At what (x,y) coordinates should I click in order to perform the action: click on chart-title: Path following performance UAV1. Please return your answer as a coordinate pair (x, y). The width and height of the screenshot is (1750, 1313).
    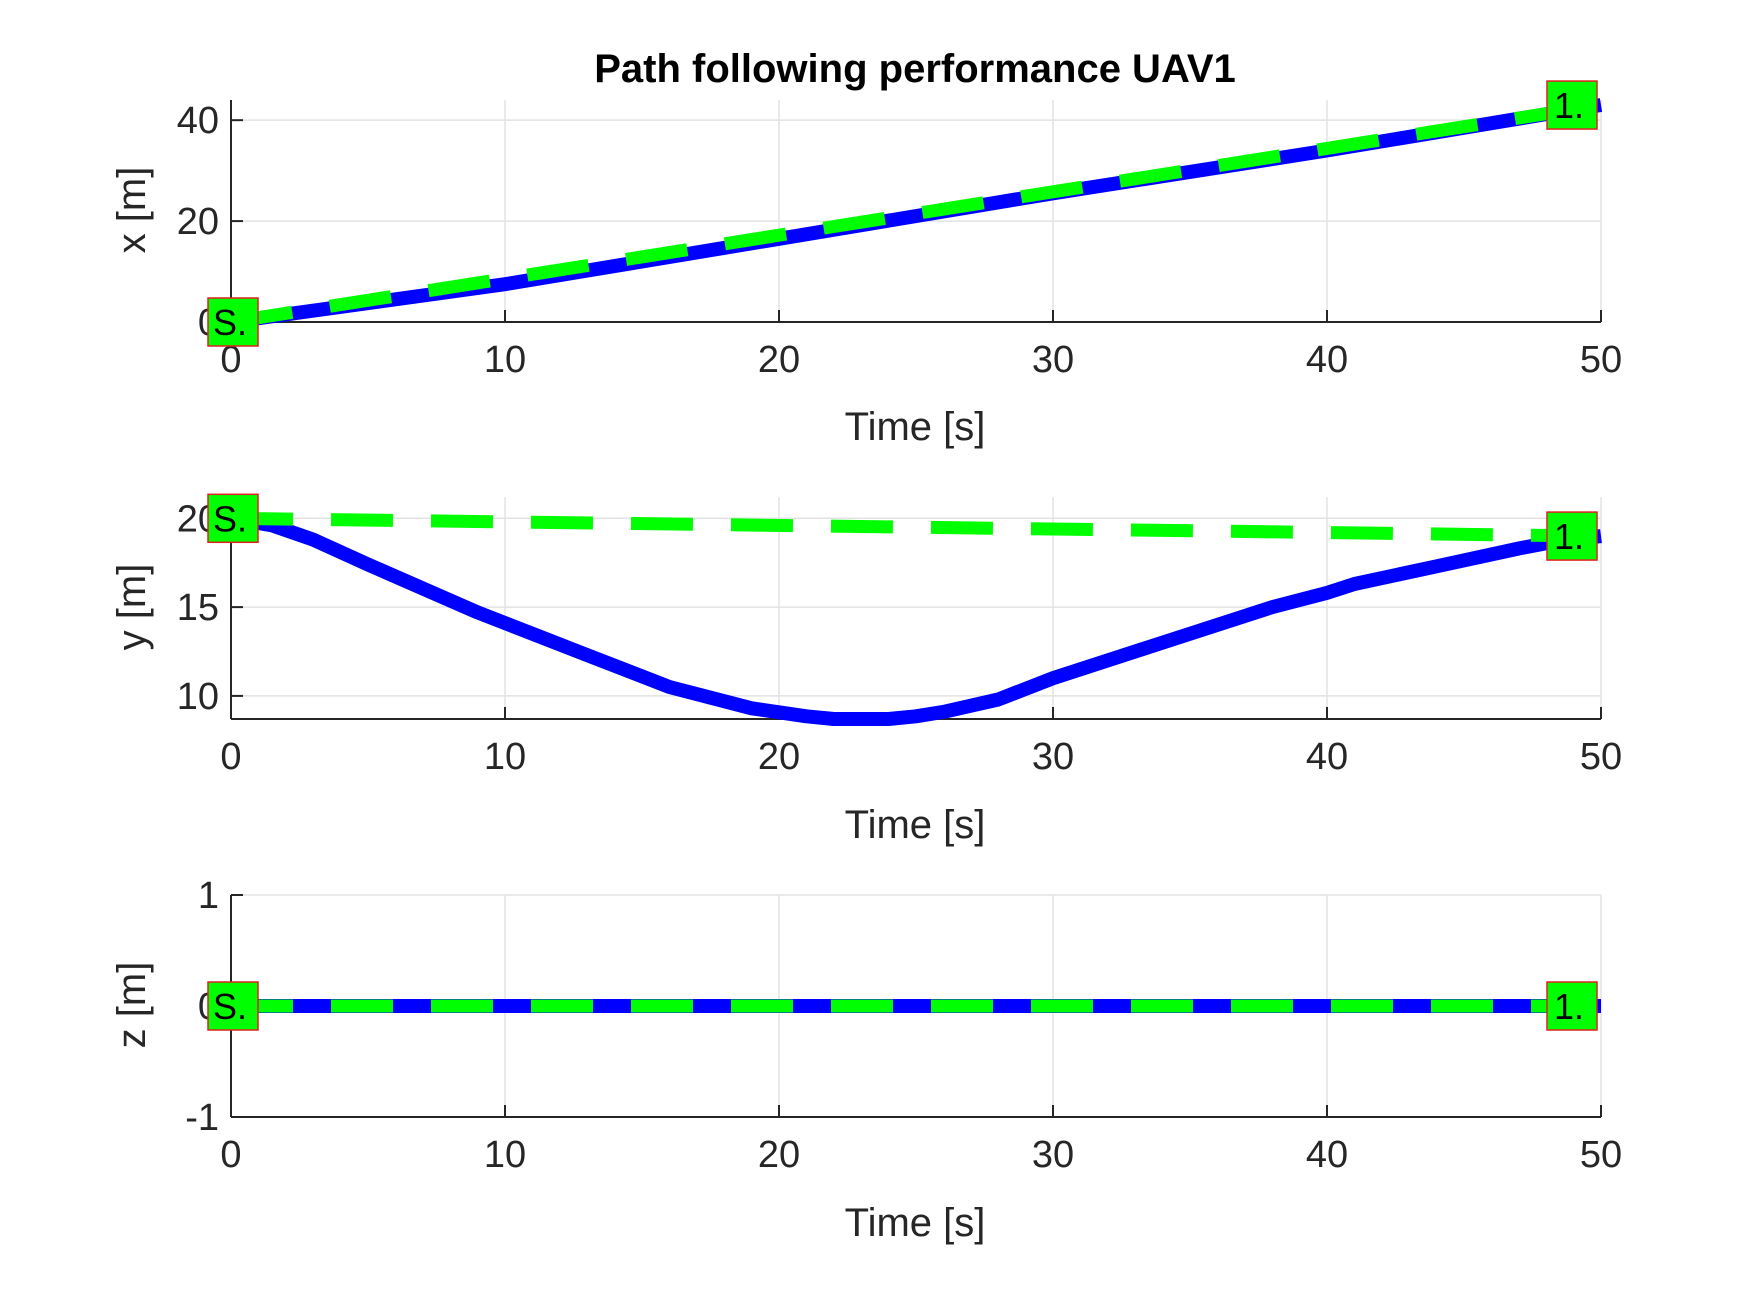
    Looking at the image, I should click on (915, 69).